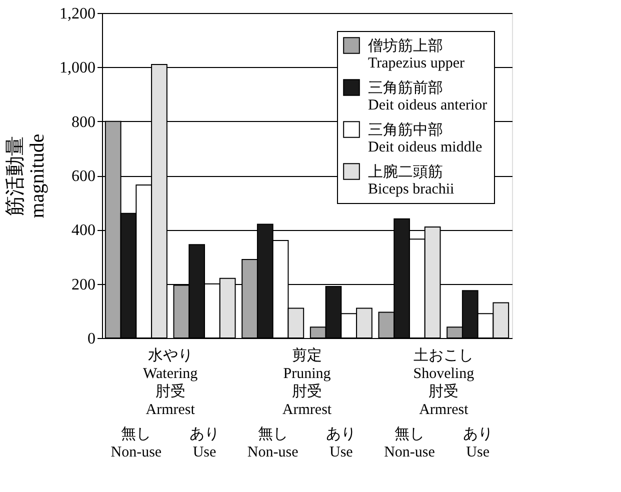 The width and height of the screenshot is (621, 492). Describe the element at coordinates (84, 285) in the screenshot. I see `y-tick-label: 200` at that location.